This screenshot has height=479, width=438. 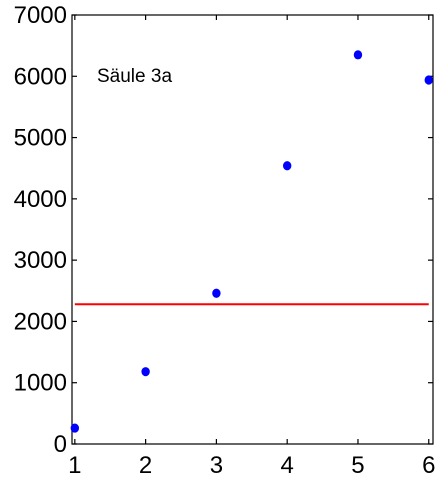 What do you see at coordinates (287, 465) in the screenshot?
I see `x-tick-label: 4` at bounding box center [287, 465].